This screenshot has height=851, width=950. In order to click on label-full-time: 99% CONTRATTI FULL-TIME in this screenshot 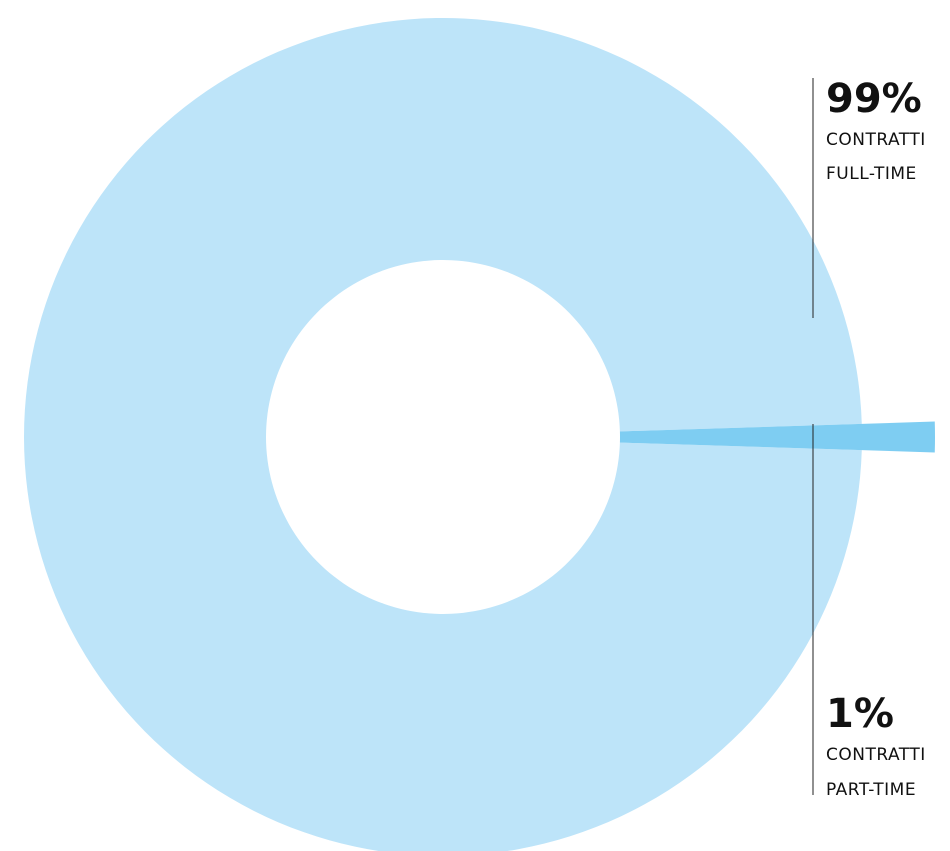, I will do `click(869, 197)`.